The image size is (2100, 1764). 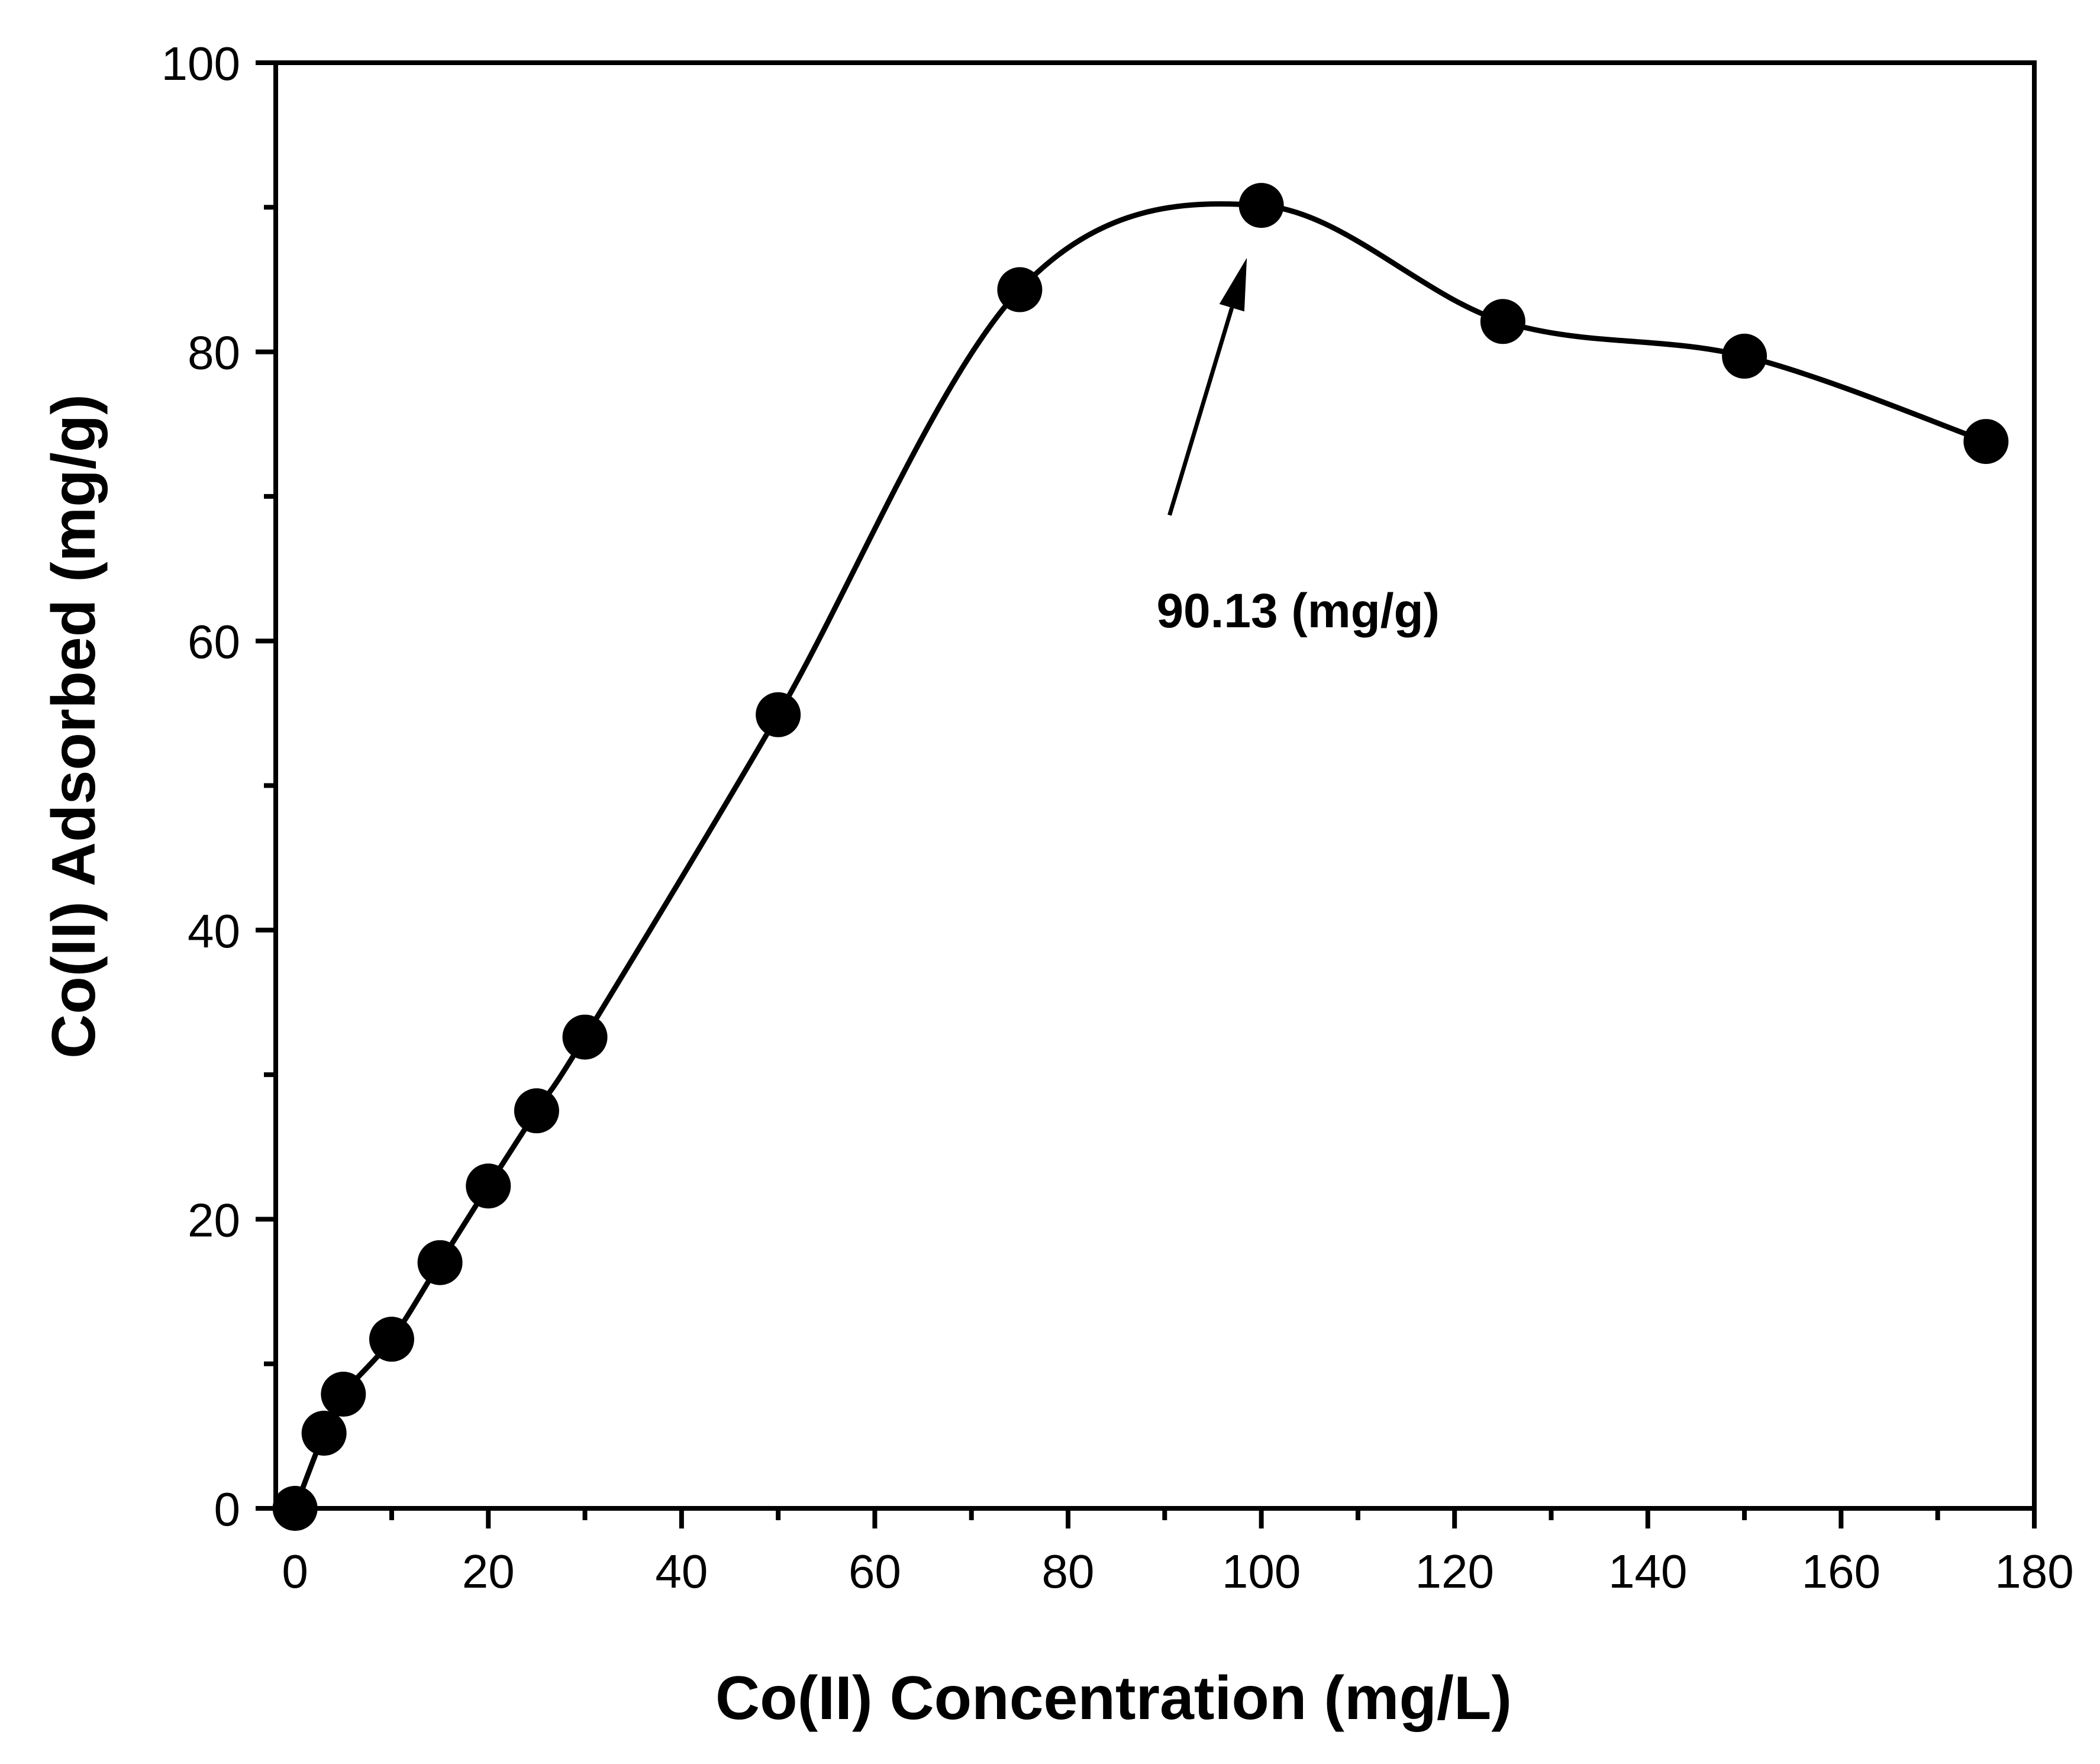 What do you see at coordinates (1200, 412) in the screenshot?
I see `annotation-arrow` at bounding box center [1200, 412].